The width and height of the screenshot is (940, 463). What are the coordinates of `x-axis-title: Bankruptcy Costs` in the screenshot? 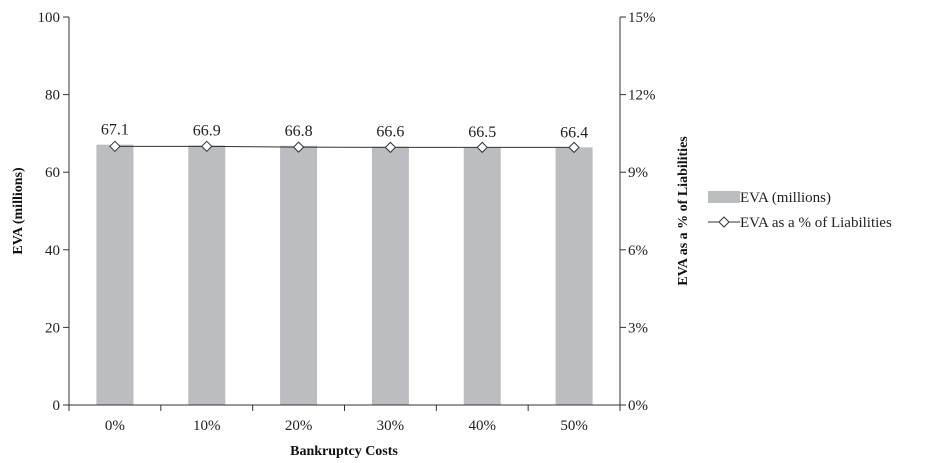 It's located at (344, 451).